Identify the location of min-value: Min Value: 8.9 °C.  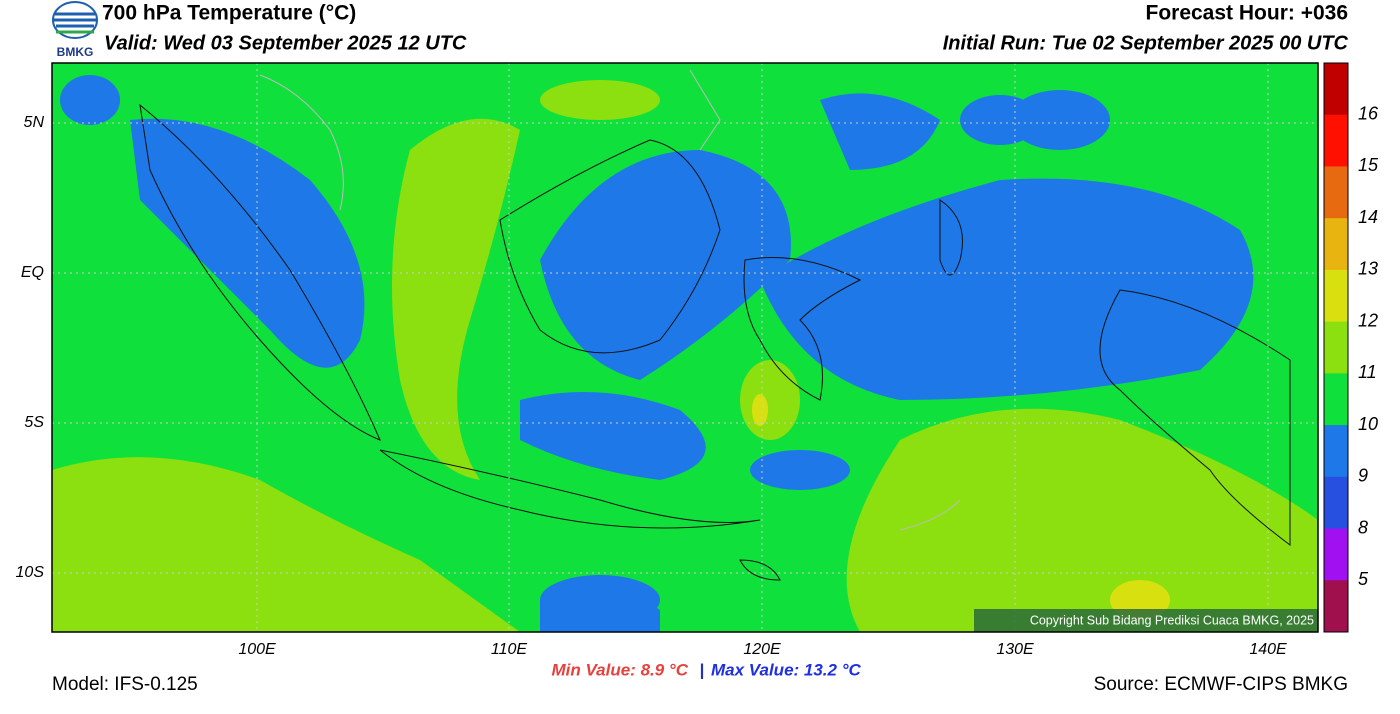
(619, 669).